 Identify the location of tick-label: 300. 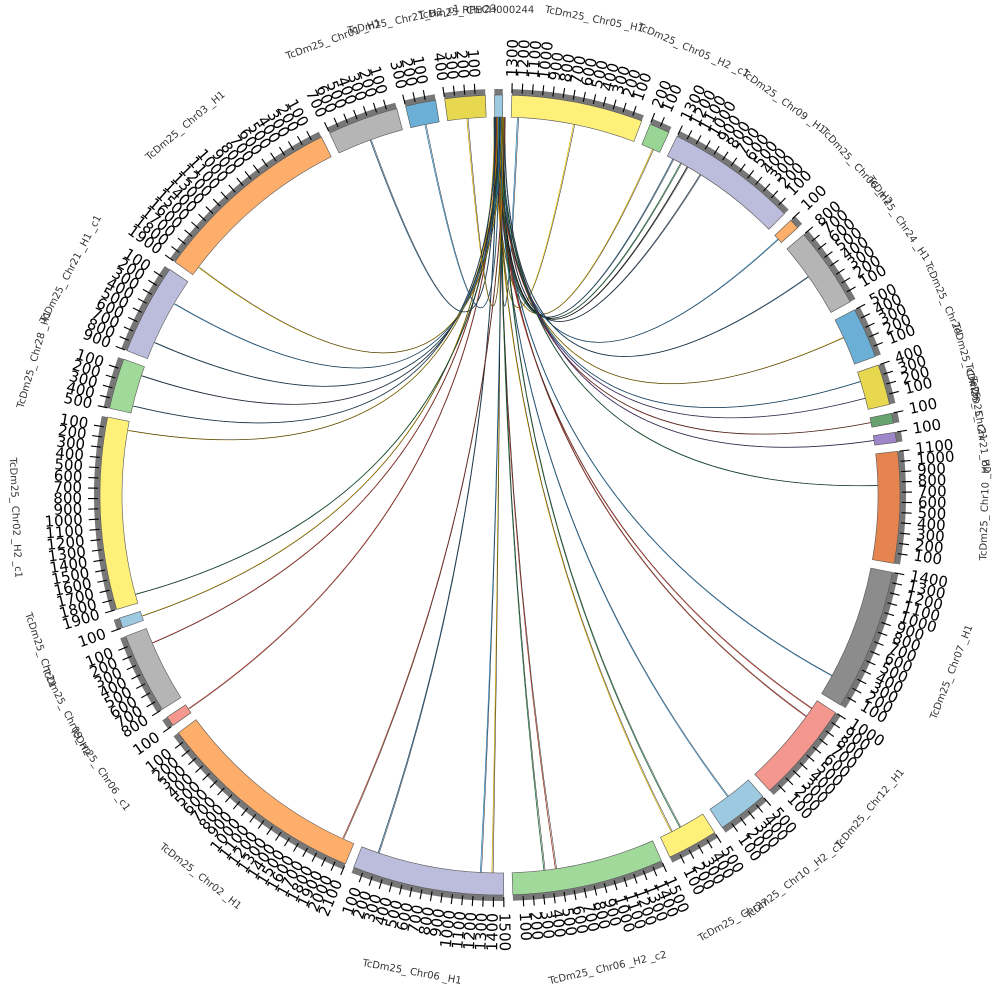
(451, 65).